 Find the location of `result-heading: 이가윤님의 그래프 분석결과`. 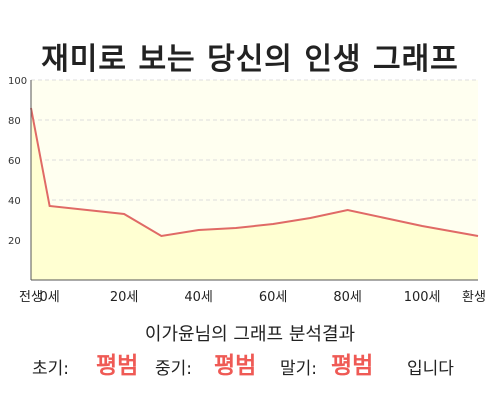

result-heading: 이가윤님의 그래프 분석결과 is located at coordinates (250, 334).